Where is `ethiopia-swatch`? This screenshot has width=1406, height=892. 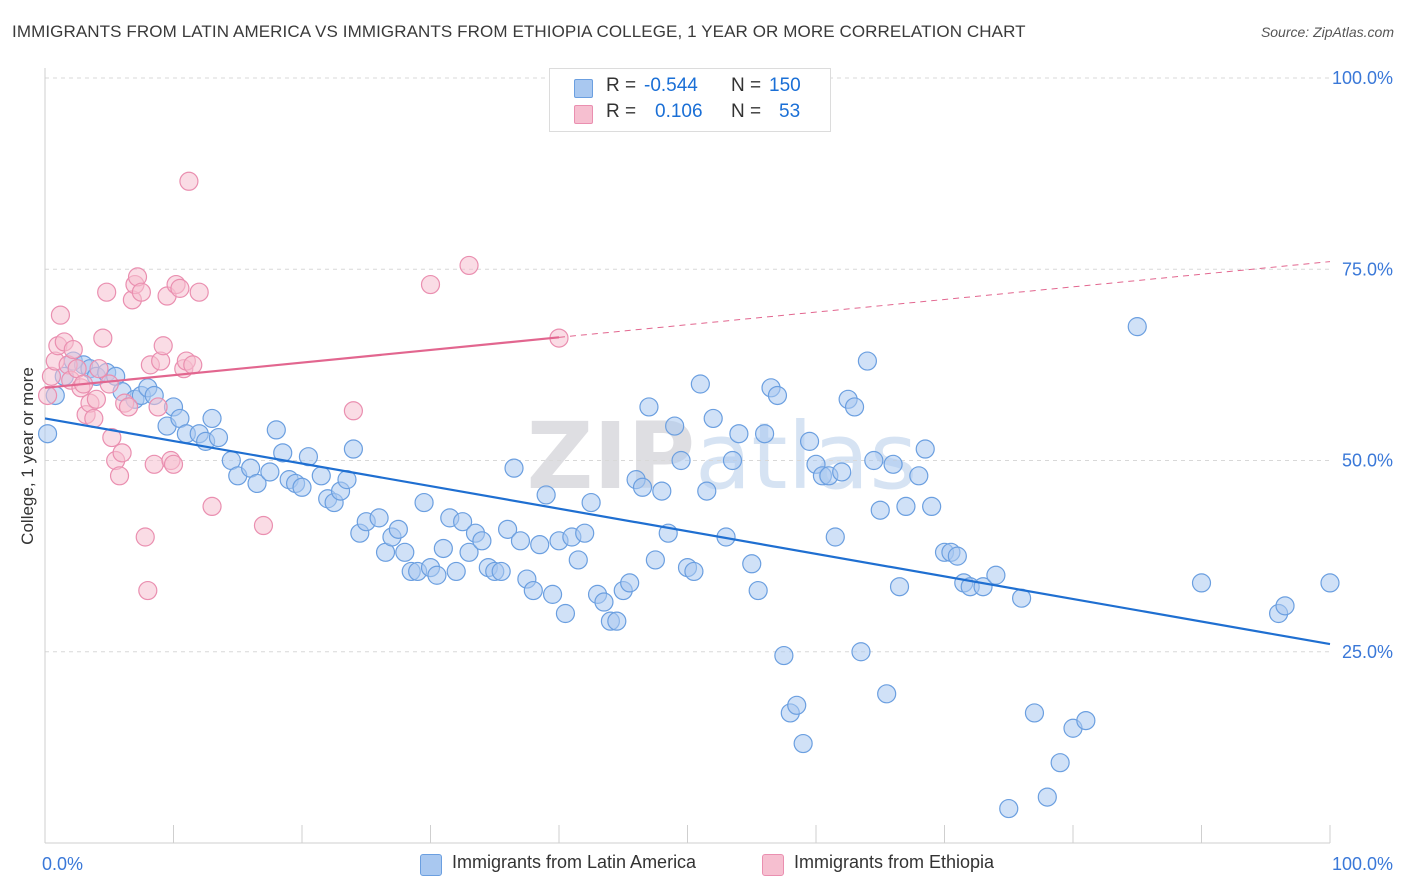 ethiopia-swatch is located at coordinates (583, 114).